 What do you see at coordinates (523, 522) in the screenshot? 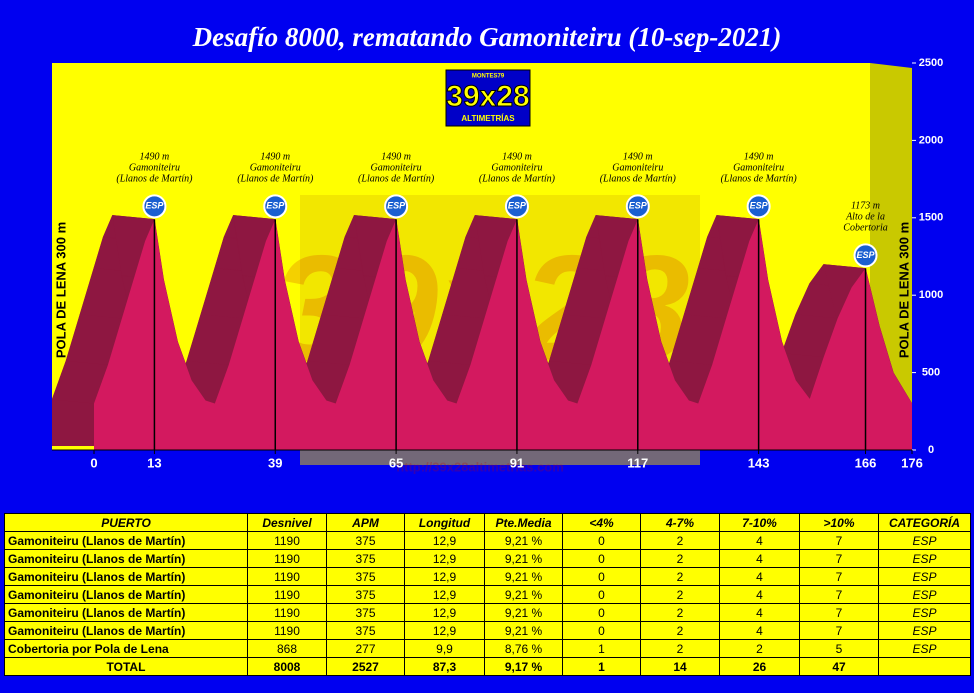
I see `header-cell: Pte.Media` at bounding box center [523, 522].